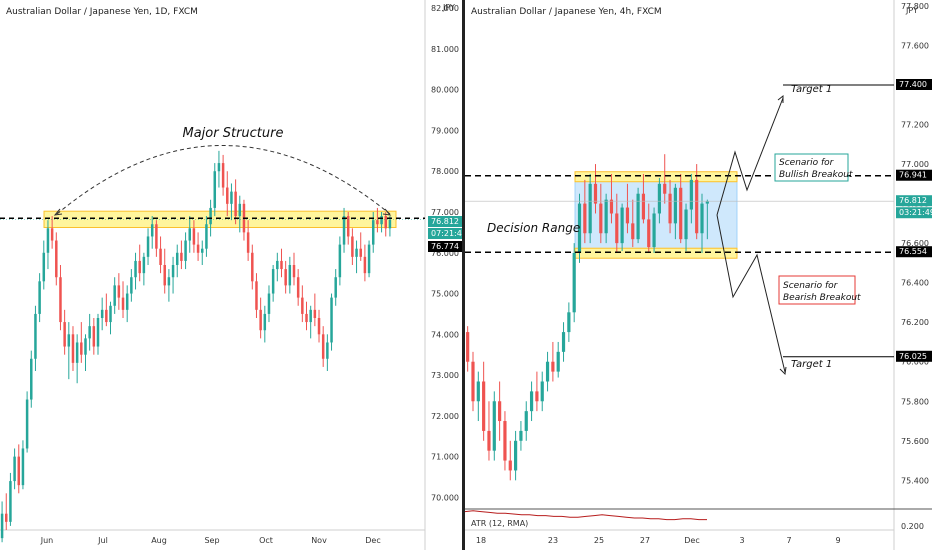 This screenshot has width=932, height=550. Describe the element at coordinates (915, 6) in the screenshot. I see `y-tick-label: 77.800` at that location.